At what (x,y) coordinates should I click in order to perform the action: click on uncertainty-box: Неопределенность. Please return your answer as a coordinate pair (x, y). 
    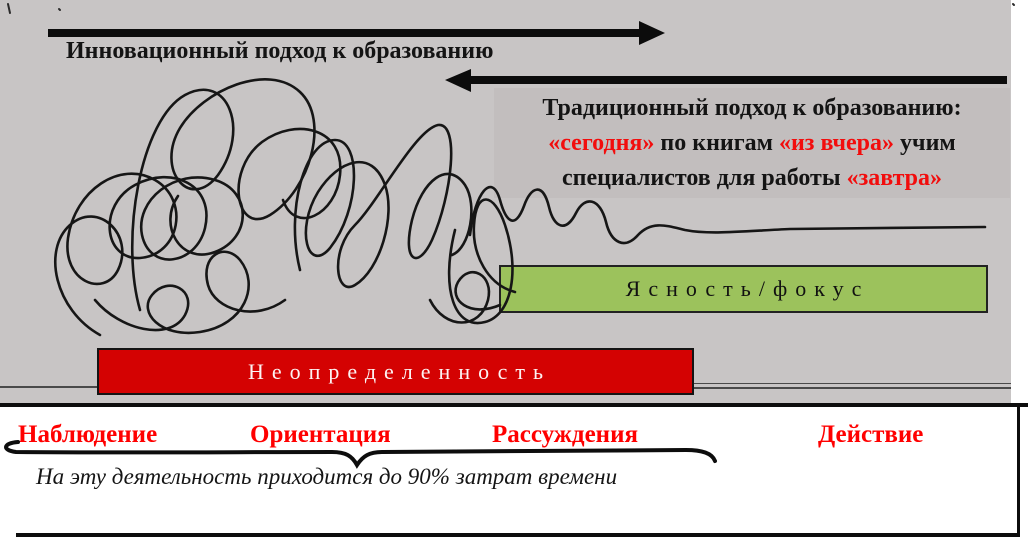
    Looking at the image, I should click on (395, 371).